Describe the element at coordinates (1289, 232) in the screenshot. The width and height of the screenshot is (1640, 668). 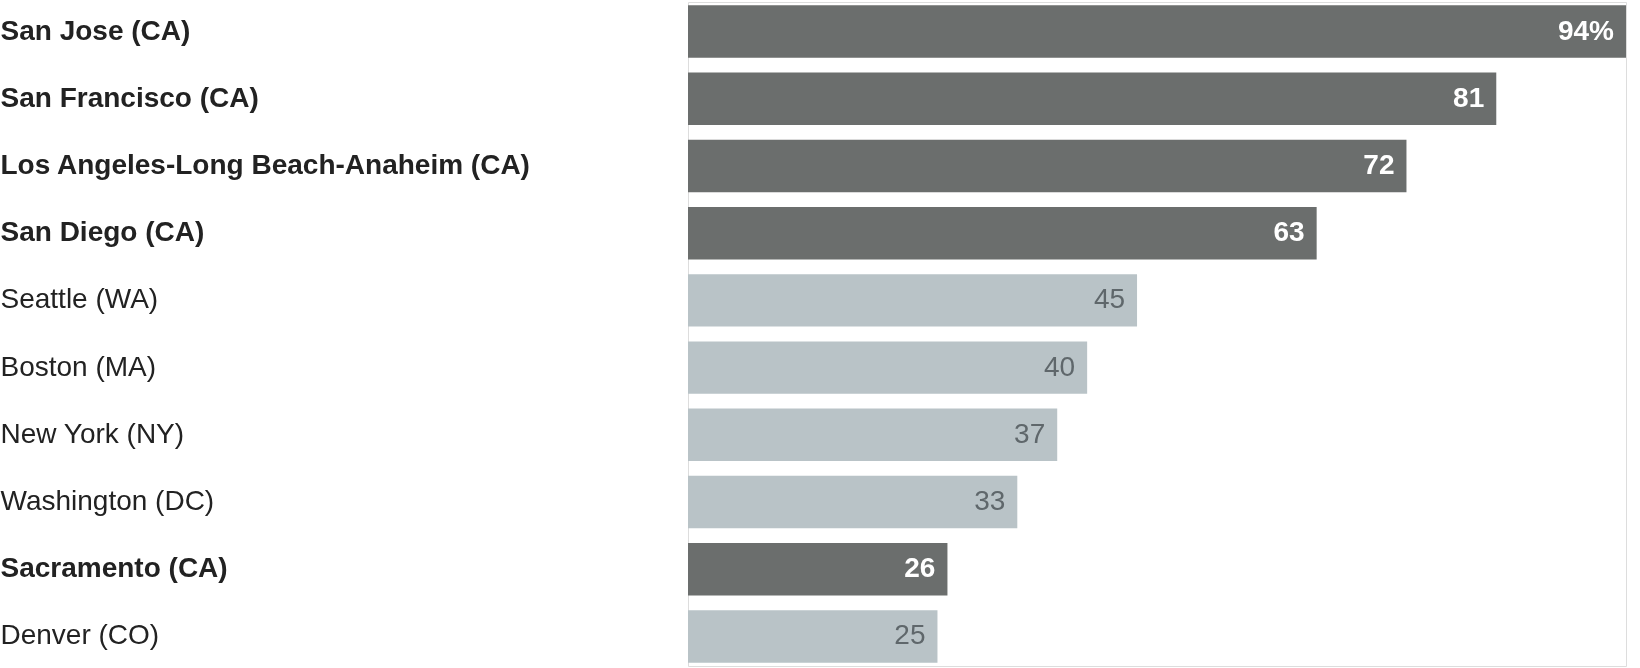
I see `data-label: 63` at that location.